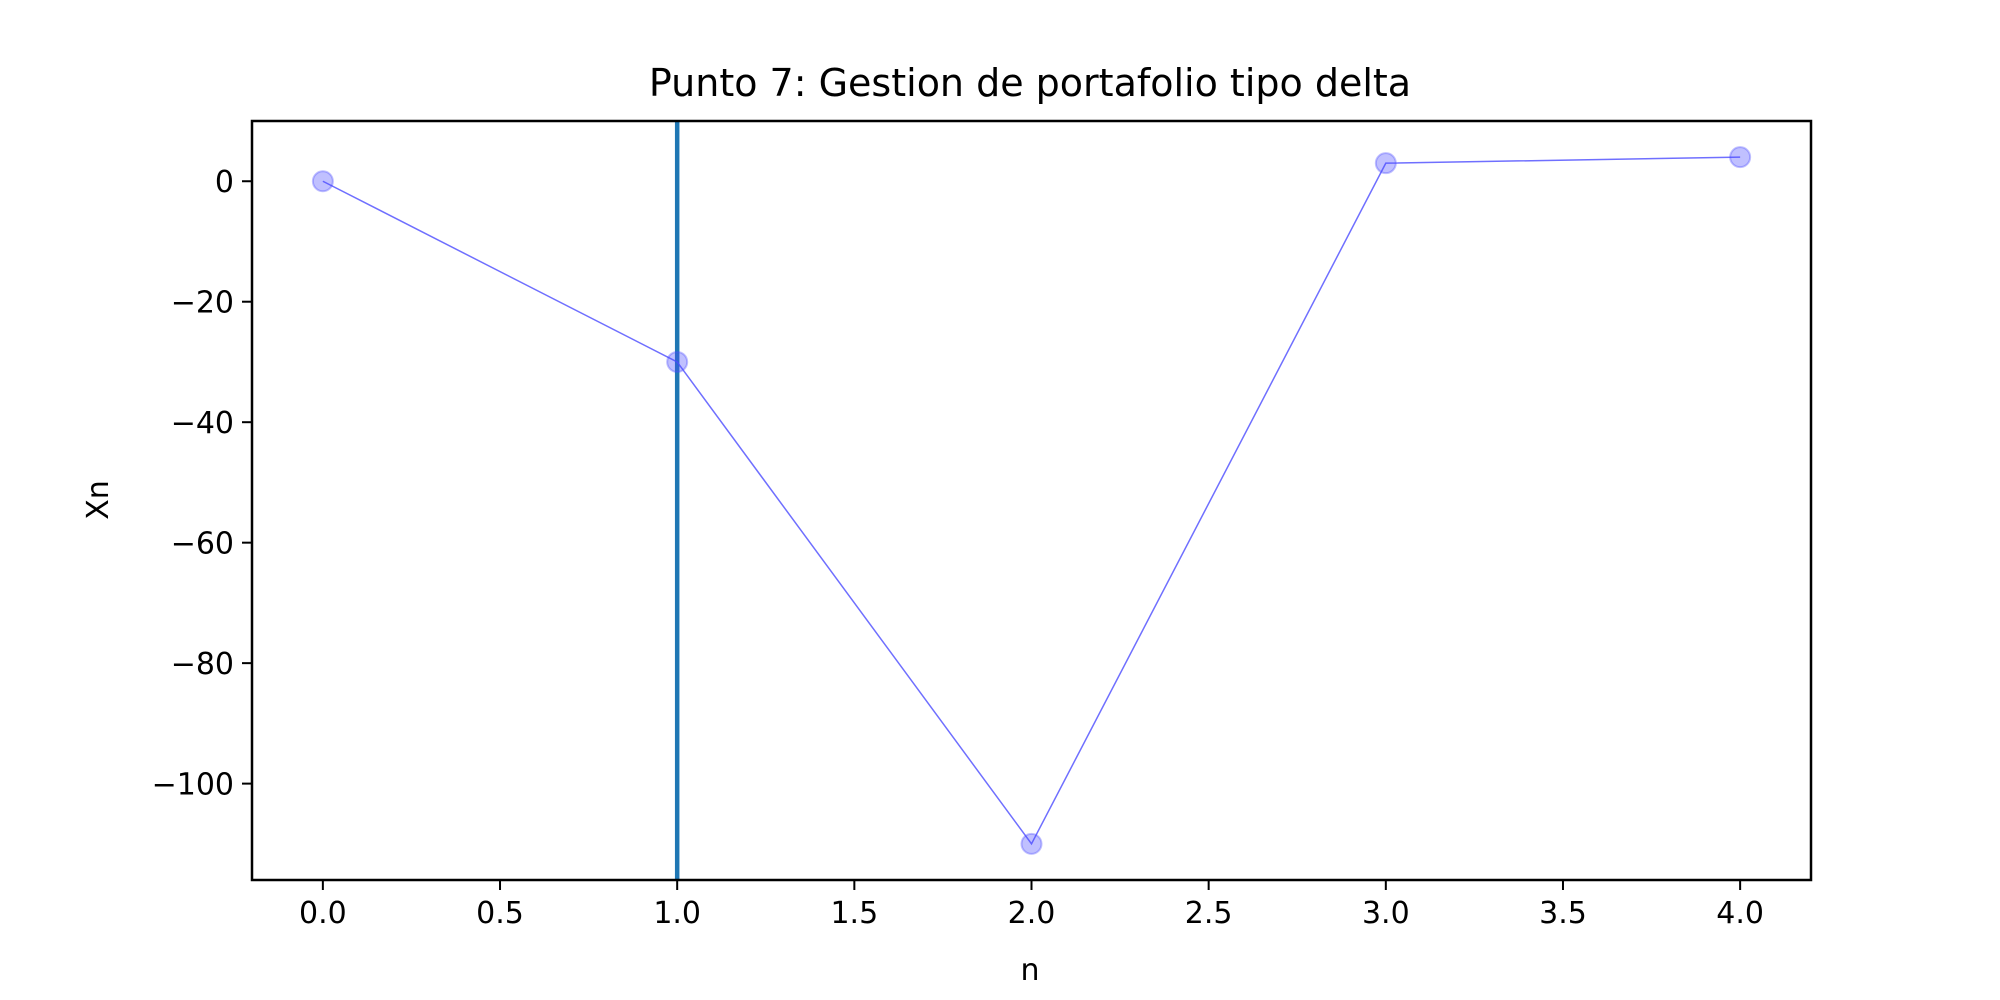  I want to click on y-tick-label: −80, so click(202, 664).